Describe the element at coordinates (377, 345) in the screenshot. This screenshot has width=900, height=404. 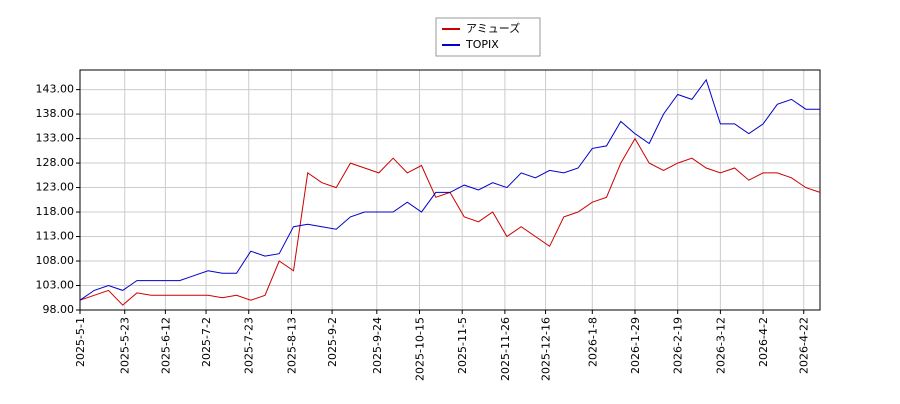
I see `x-tick-label: 2025-9-24` at that location.